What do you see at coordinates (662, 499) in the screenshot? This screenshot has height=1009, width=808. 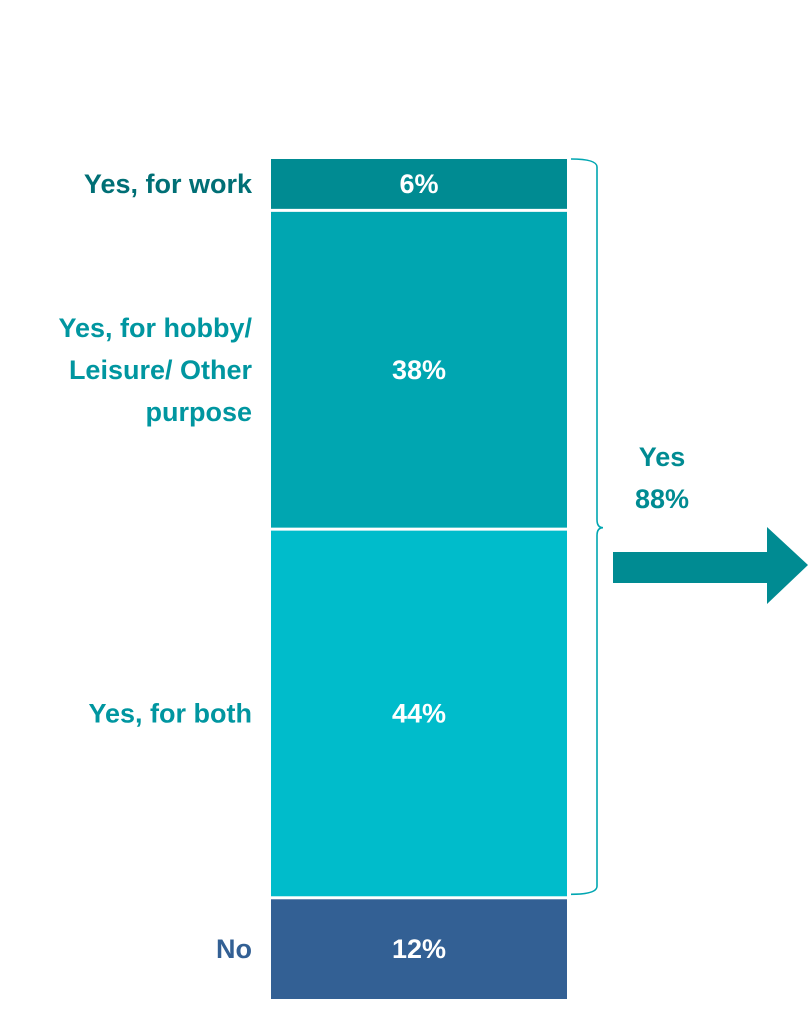 I see `summary-yes-value: 88%` at bounding box center [662, 499].